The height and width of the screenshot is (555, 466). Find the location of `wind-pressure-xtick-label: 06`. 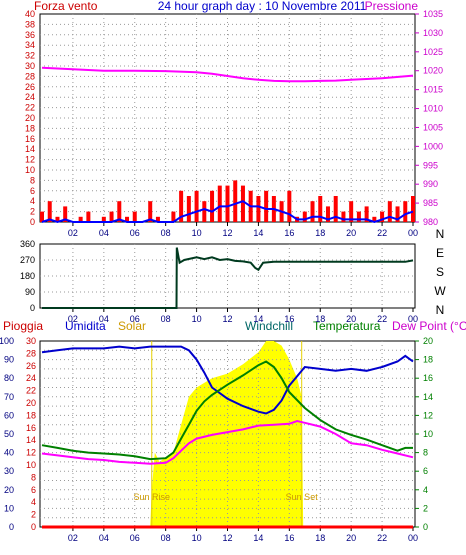

wind-pressure-xtick-label: 06 is located at coordinates (135, 233).